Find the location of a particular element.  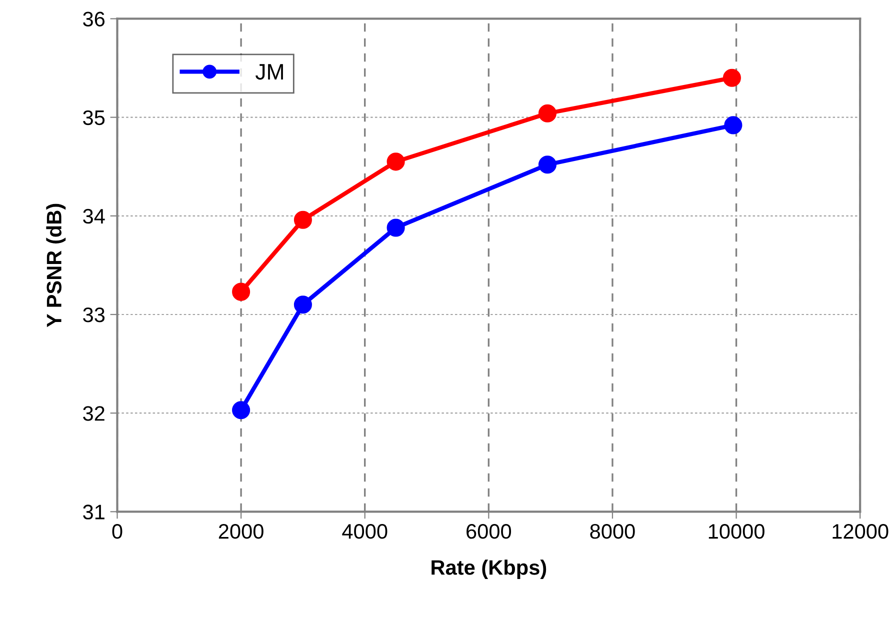

x-axis-title: Rate (Kbps) is located at coordinates (489, 569).